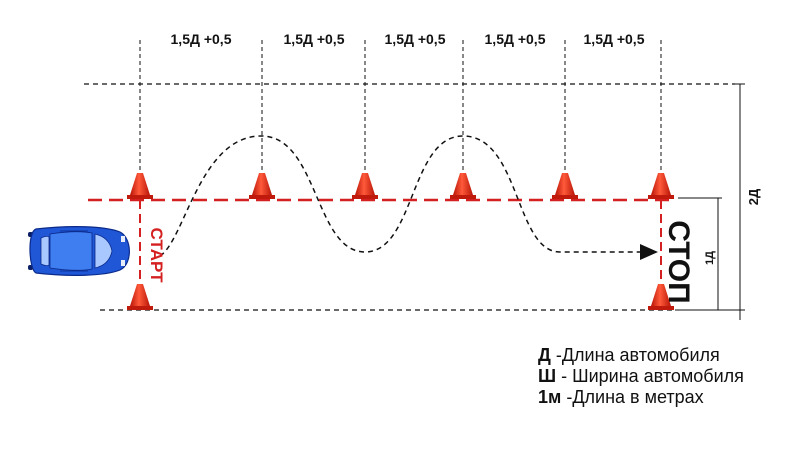 This screenshot has width=800, height=459. I want to click on legend-text: Ширина автомобиля, so click(658, 376).